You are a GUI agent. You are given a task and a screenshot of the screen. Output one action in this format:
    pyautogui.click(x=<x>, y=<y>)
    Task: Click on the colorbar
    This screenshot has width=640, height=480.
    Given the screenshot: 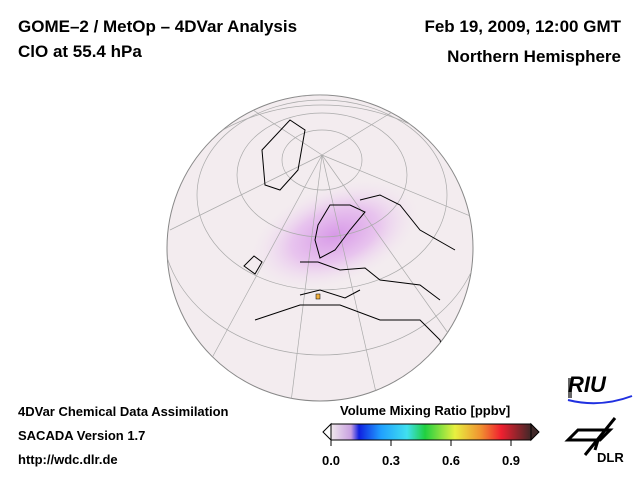 What is the action you would take?
    pyautogui.click(x=431, y=434)
    